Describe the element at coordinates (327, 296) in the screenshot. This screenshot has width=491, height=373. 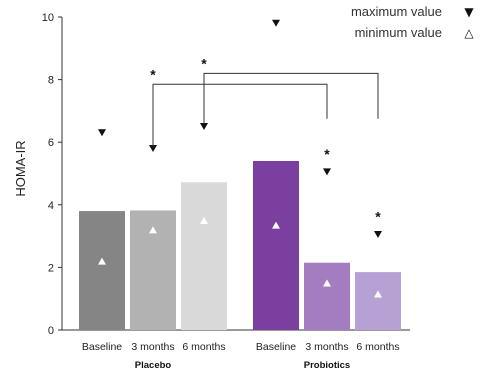
I see `bar-probiotics-3-months` at that location.